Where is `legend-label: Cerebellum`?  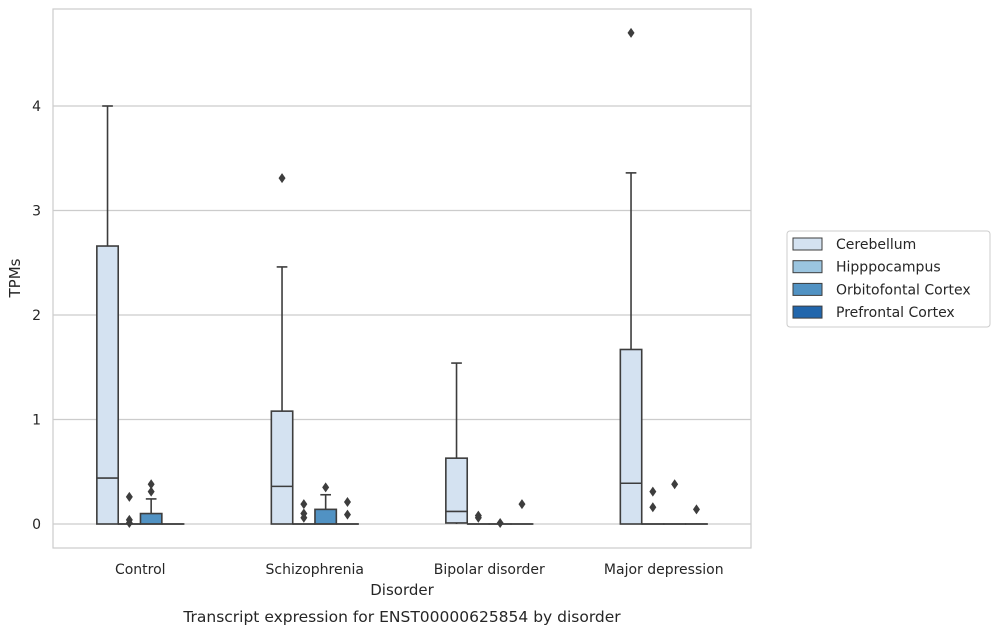 legend-label: Cerebellum is located at coordinates (876, 245).